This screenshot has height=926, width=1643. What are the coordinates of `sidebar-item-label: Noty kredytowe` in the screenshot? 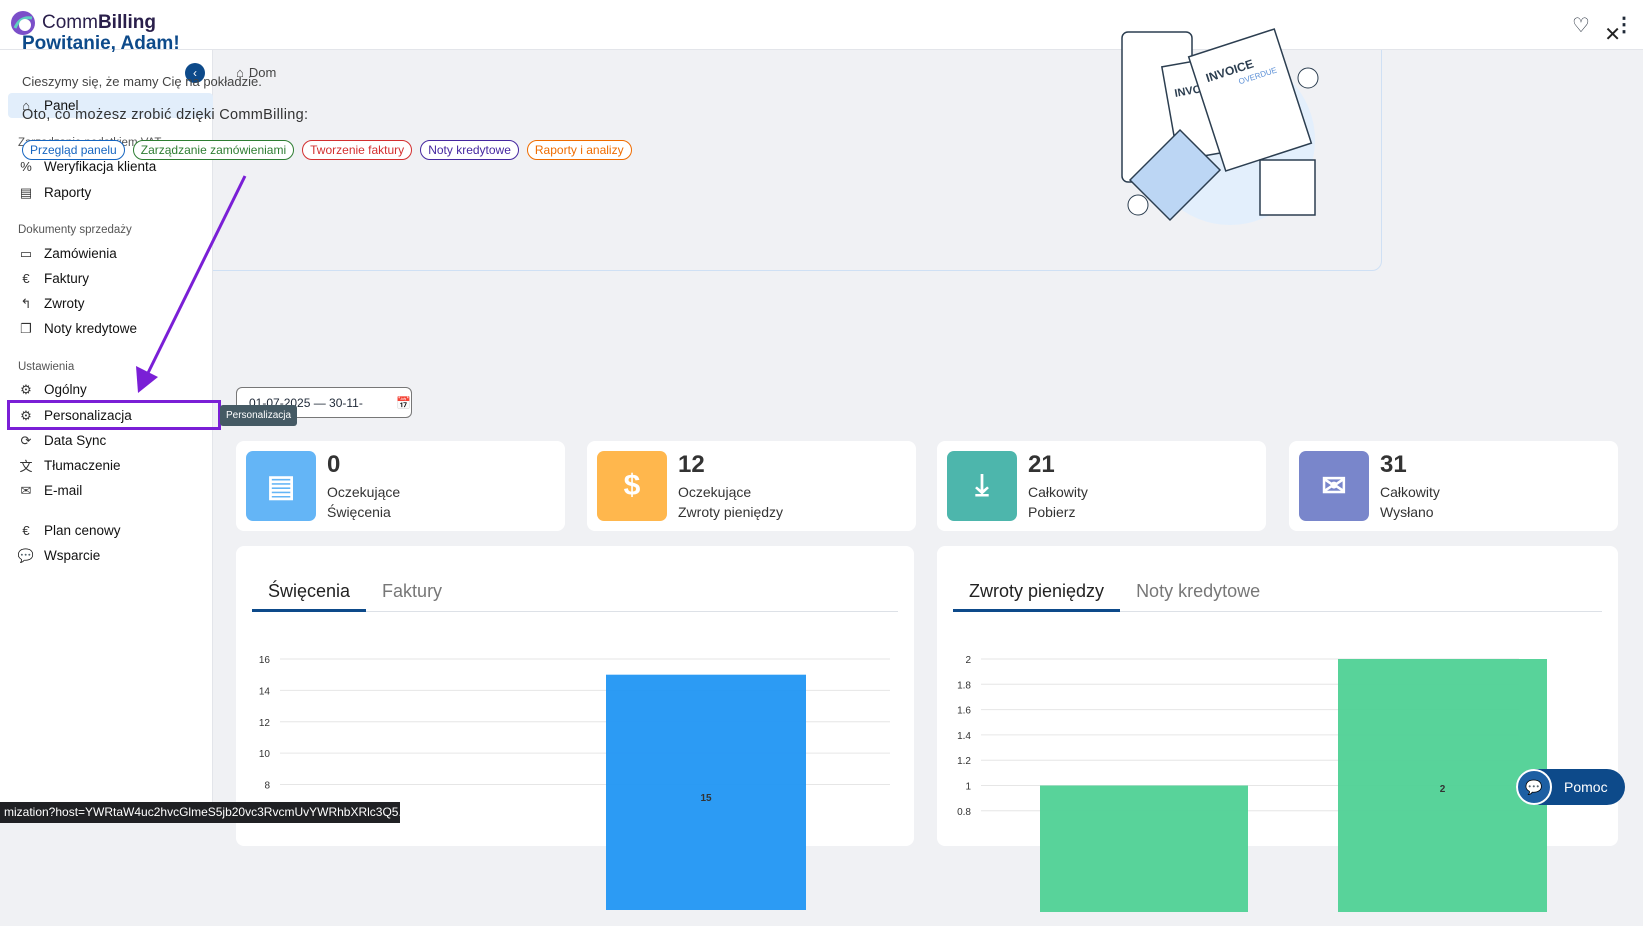 It's located at (91, 328).